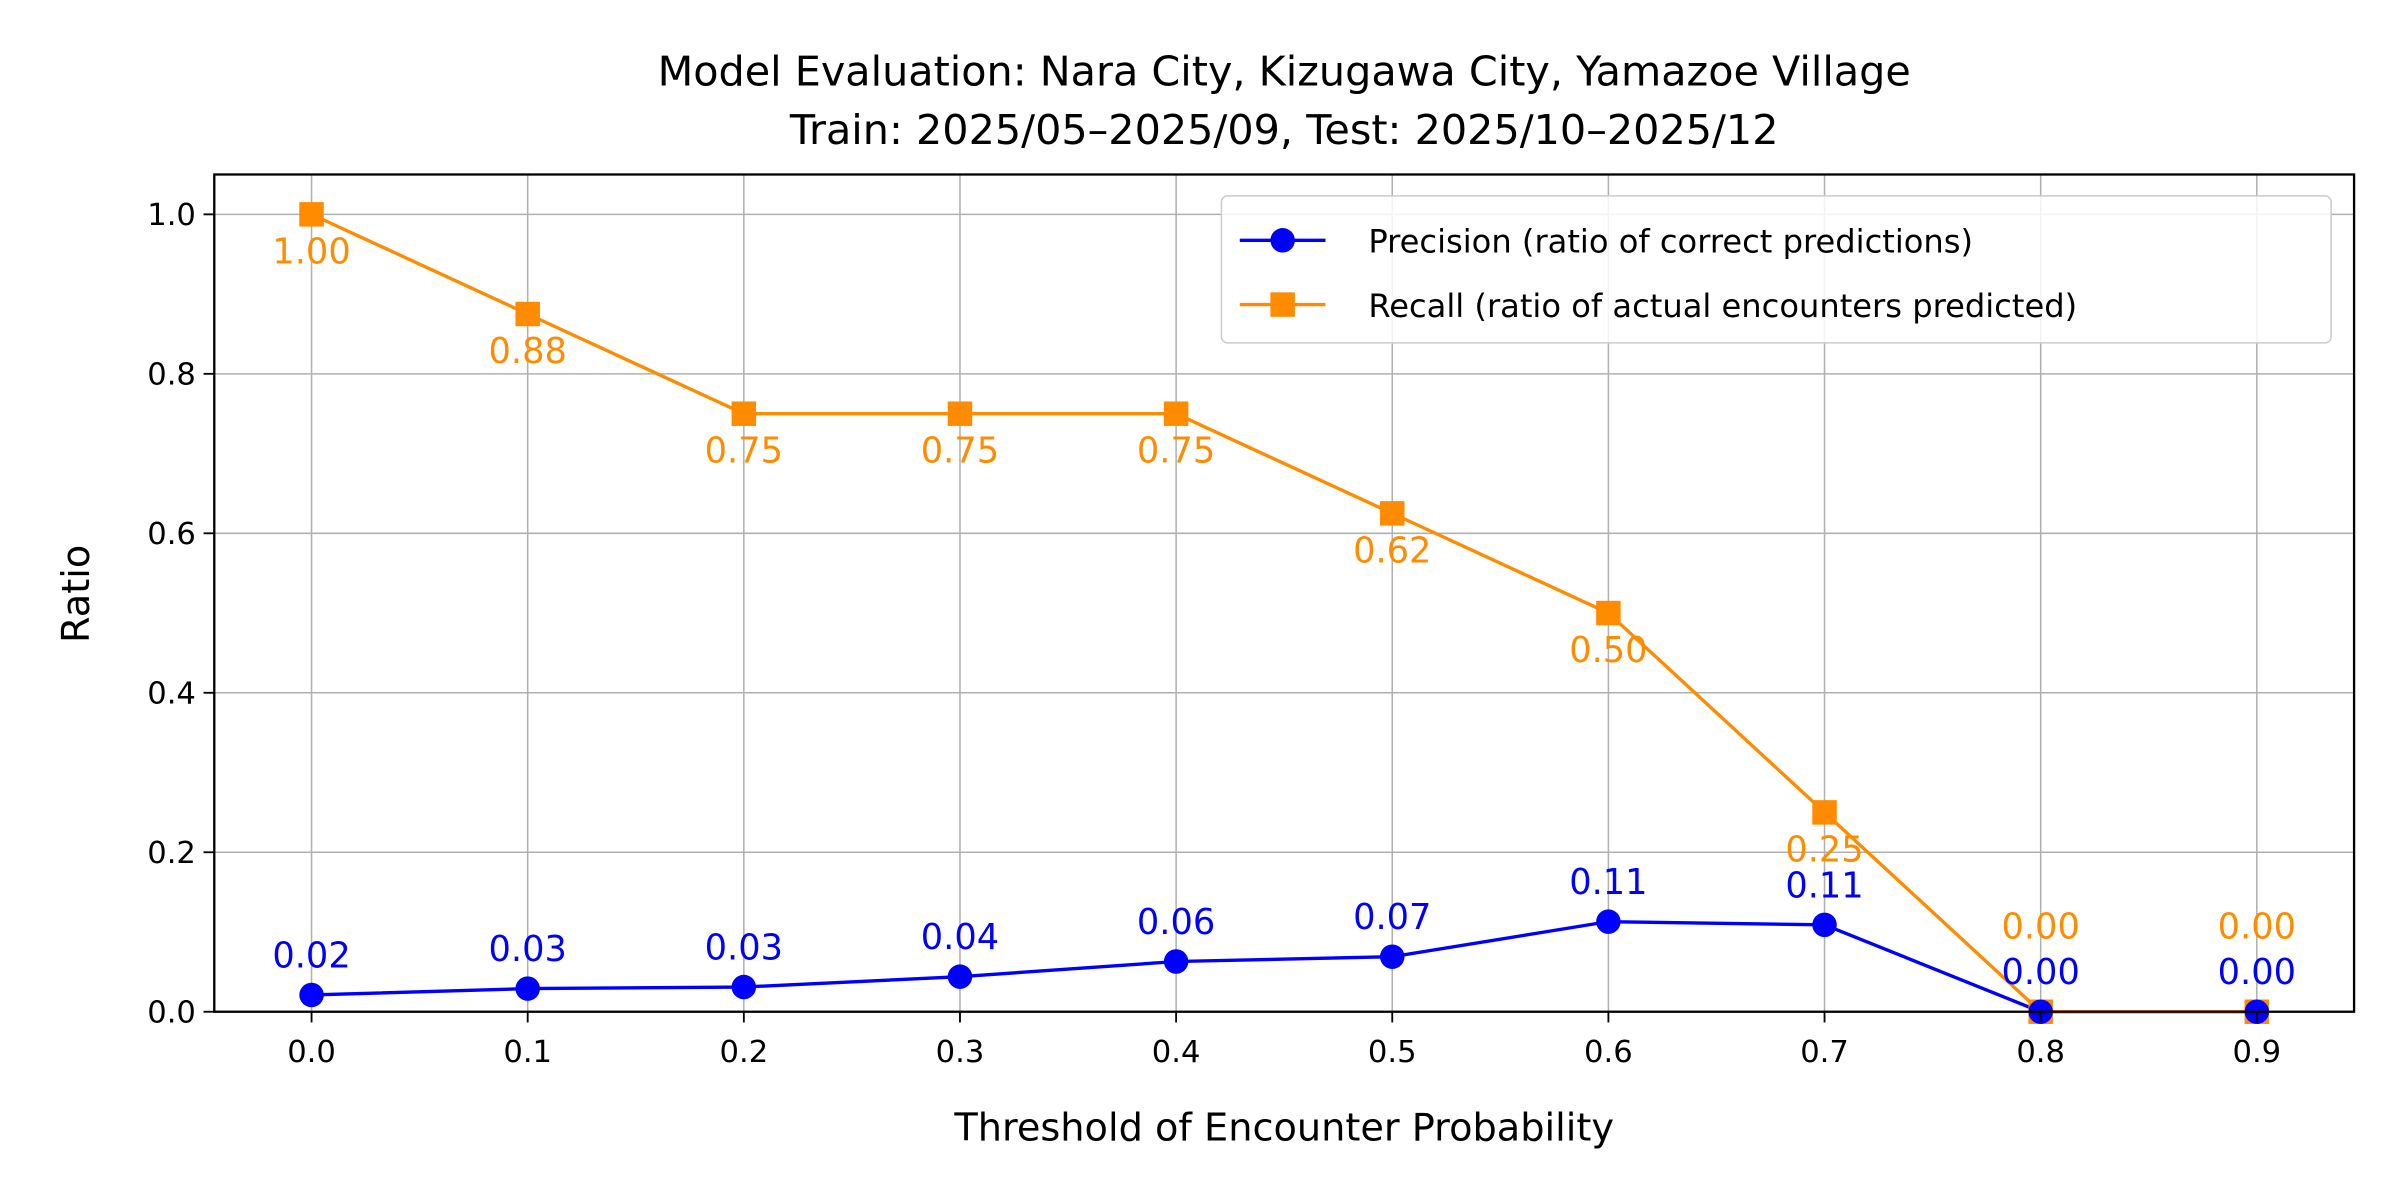  What do you see at coordinates (311, 955) in the screenshot?
I see `data-label: 0.02` at bounding box center [311, 955].